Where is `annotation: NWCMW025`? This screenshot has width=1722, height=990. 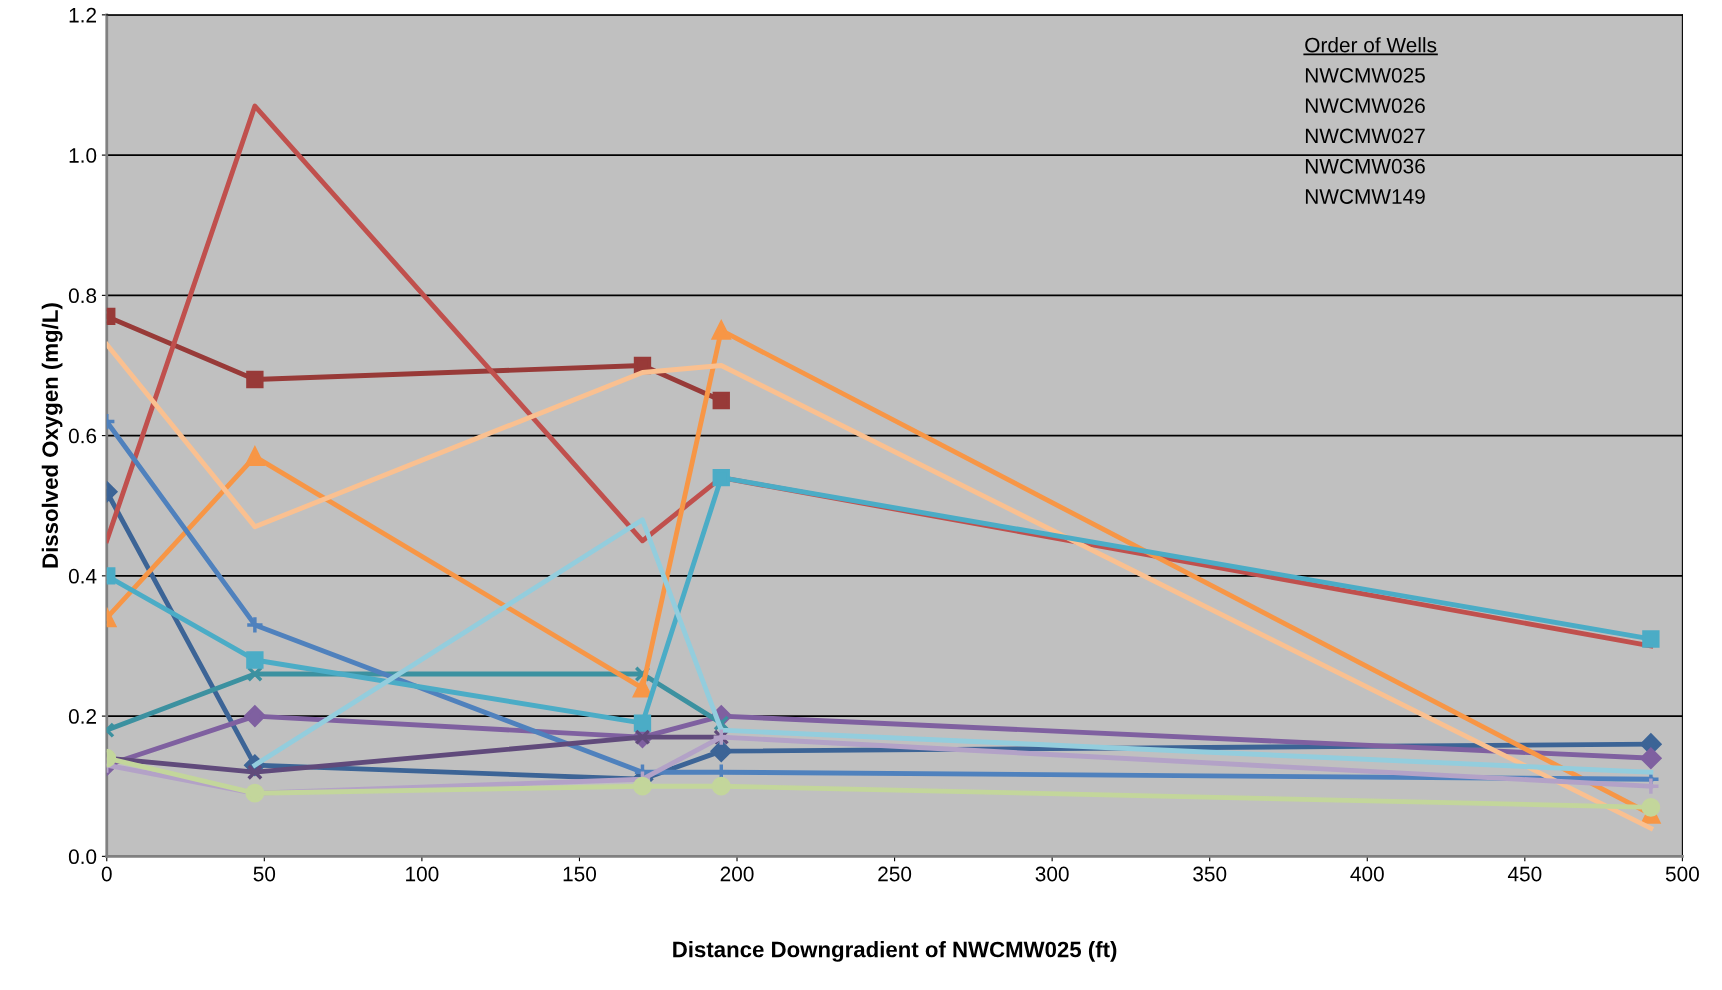
annotation: NWCMW025 is located at coordinates (1365, 75).